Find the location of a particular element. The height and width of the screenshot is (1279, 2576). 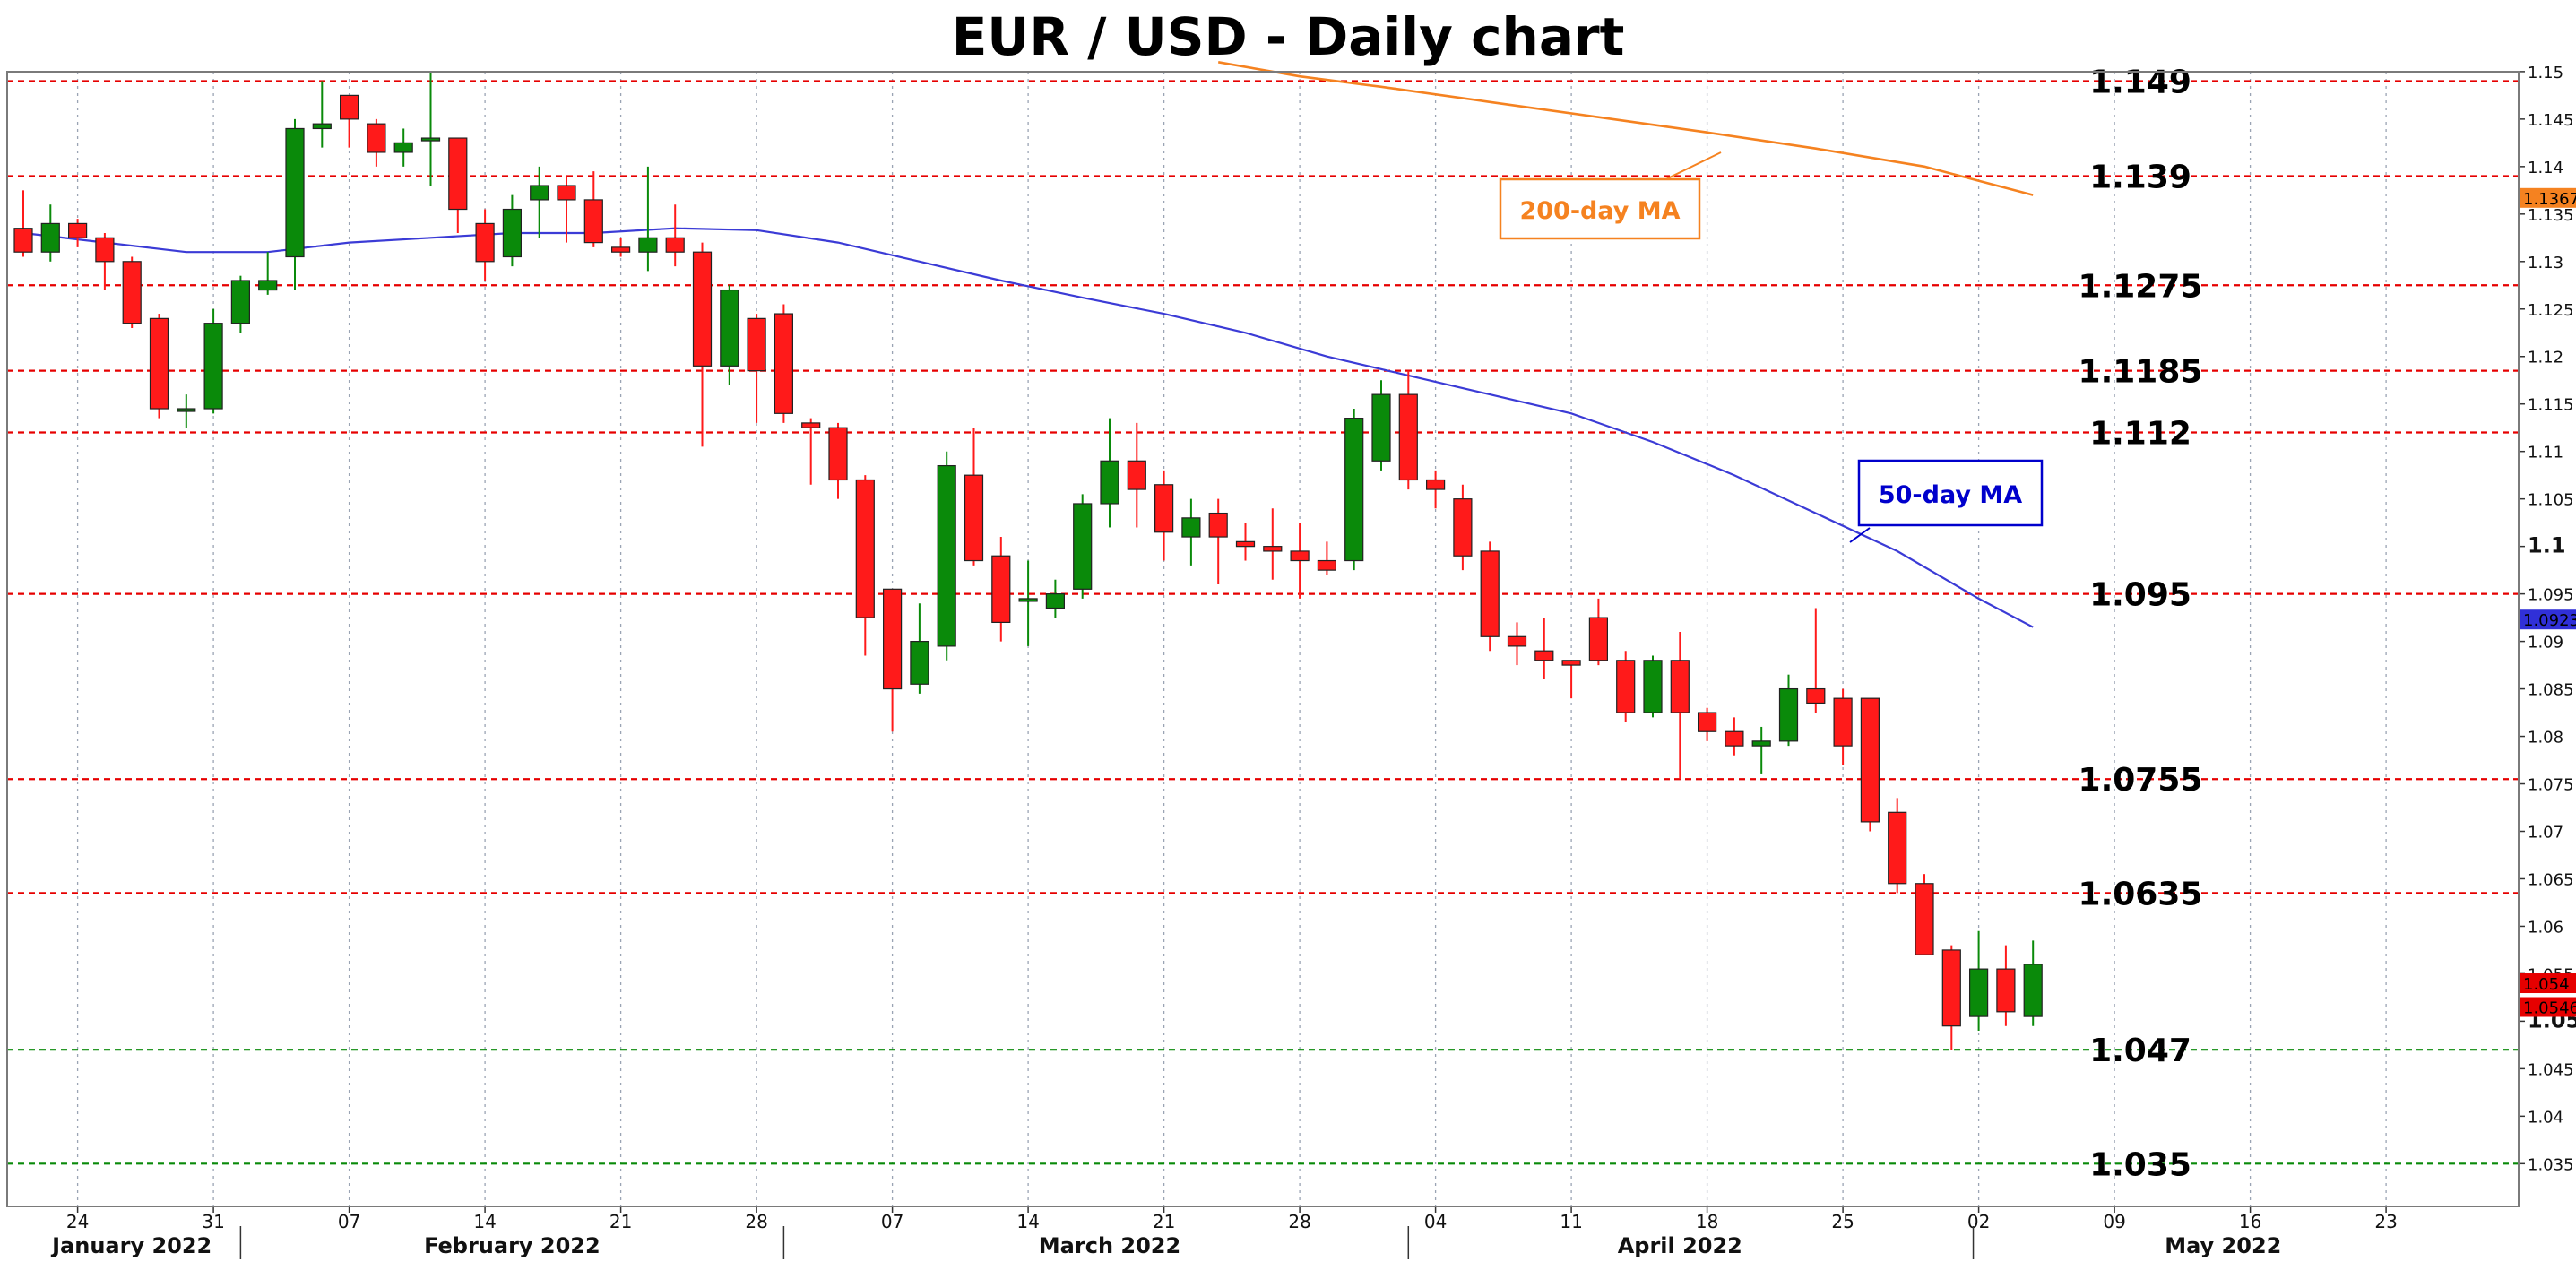

y-tick-label: 1.035 is located at coordinates (2551, 1164).